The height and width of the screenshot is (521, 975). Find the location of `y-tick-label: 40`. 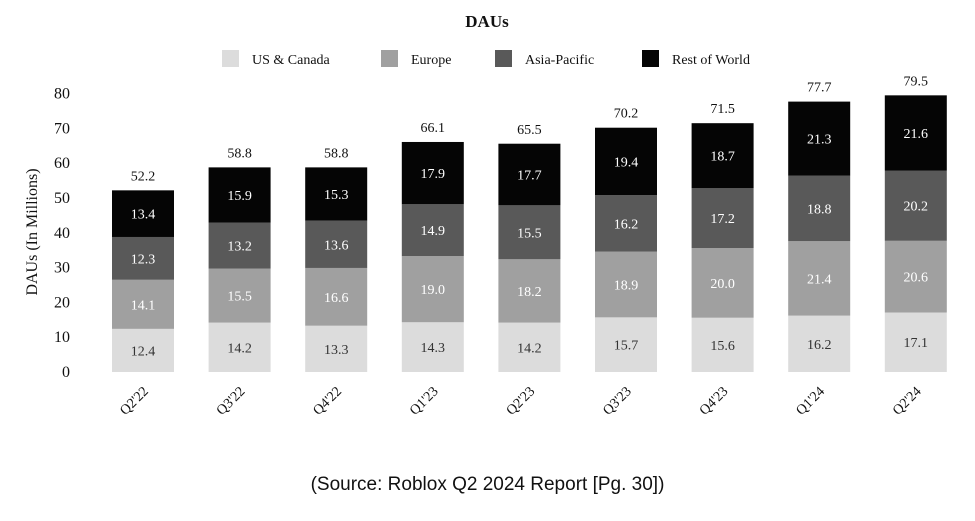

y-tick-label: 40 is located at coordinates (62, 233).